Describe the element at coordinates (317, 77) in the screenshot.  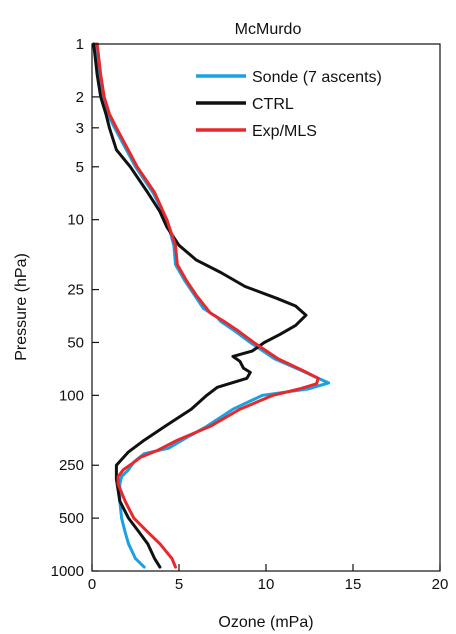
I see `legend-label-0: Sonde (7 ascents)` at that location.